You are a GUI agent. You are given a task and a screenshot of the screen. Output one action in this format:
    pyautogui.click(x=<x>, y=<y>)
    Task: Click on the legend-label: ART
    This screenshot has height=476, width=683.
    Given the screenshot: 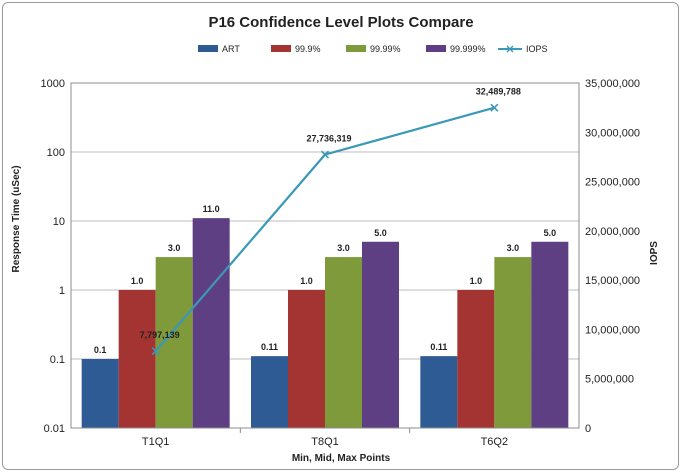 What is the action you would take?
    pyautogui.click(x=231, y=49)
    